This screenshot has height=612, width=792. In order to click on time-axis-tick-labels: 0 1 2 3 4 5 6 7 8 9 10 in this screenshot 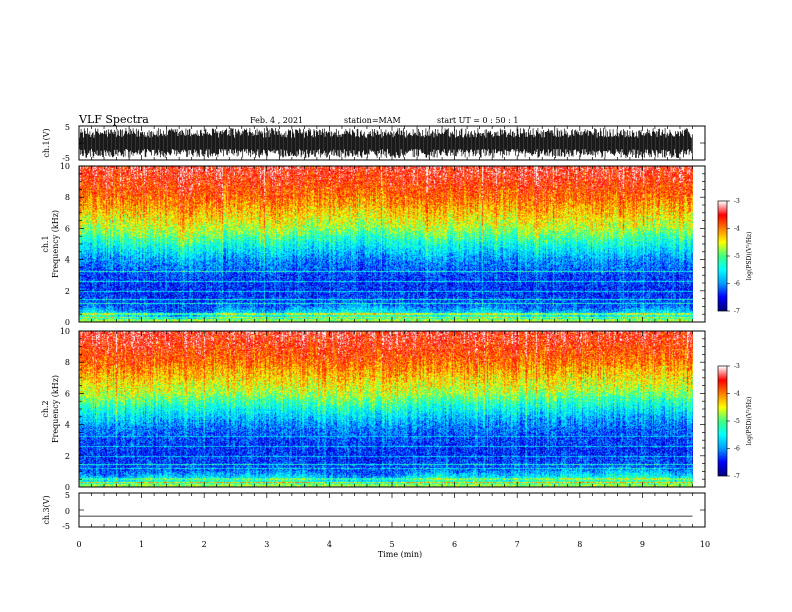, I will do `click(393, 544)`.